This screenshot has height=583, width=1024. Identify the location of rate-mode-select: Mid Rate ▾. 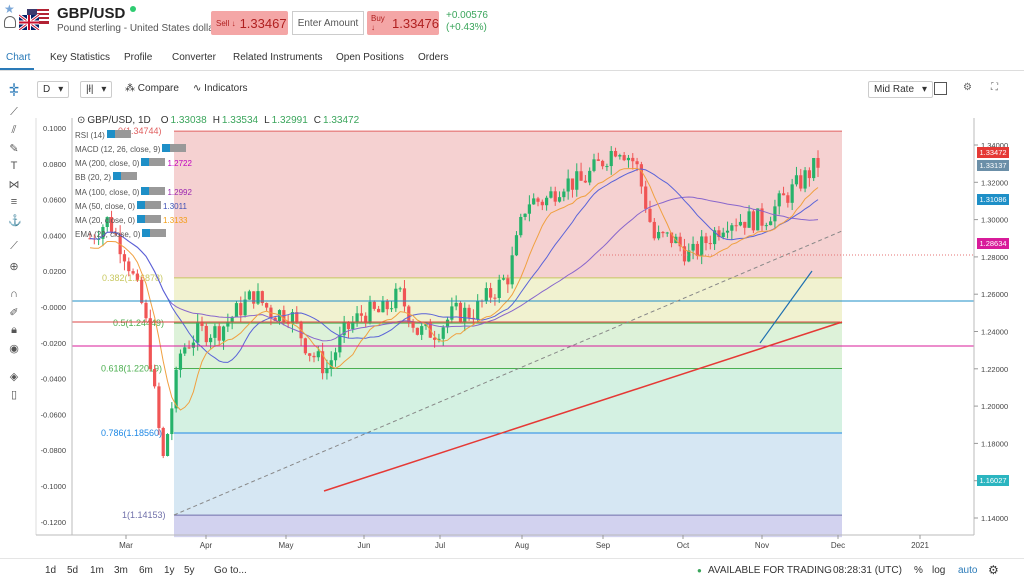
(901, 89).